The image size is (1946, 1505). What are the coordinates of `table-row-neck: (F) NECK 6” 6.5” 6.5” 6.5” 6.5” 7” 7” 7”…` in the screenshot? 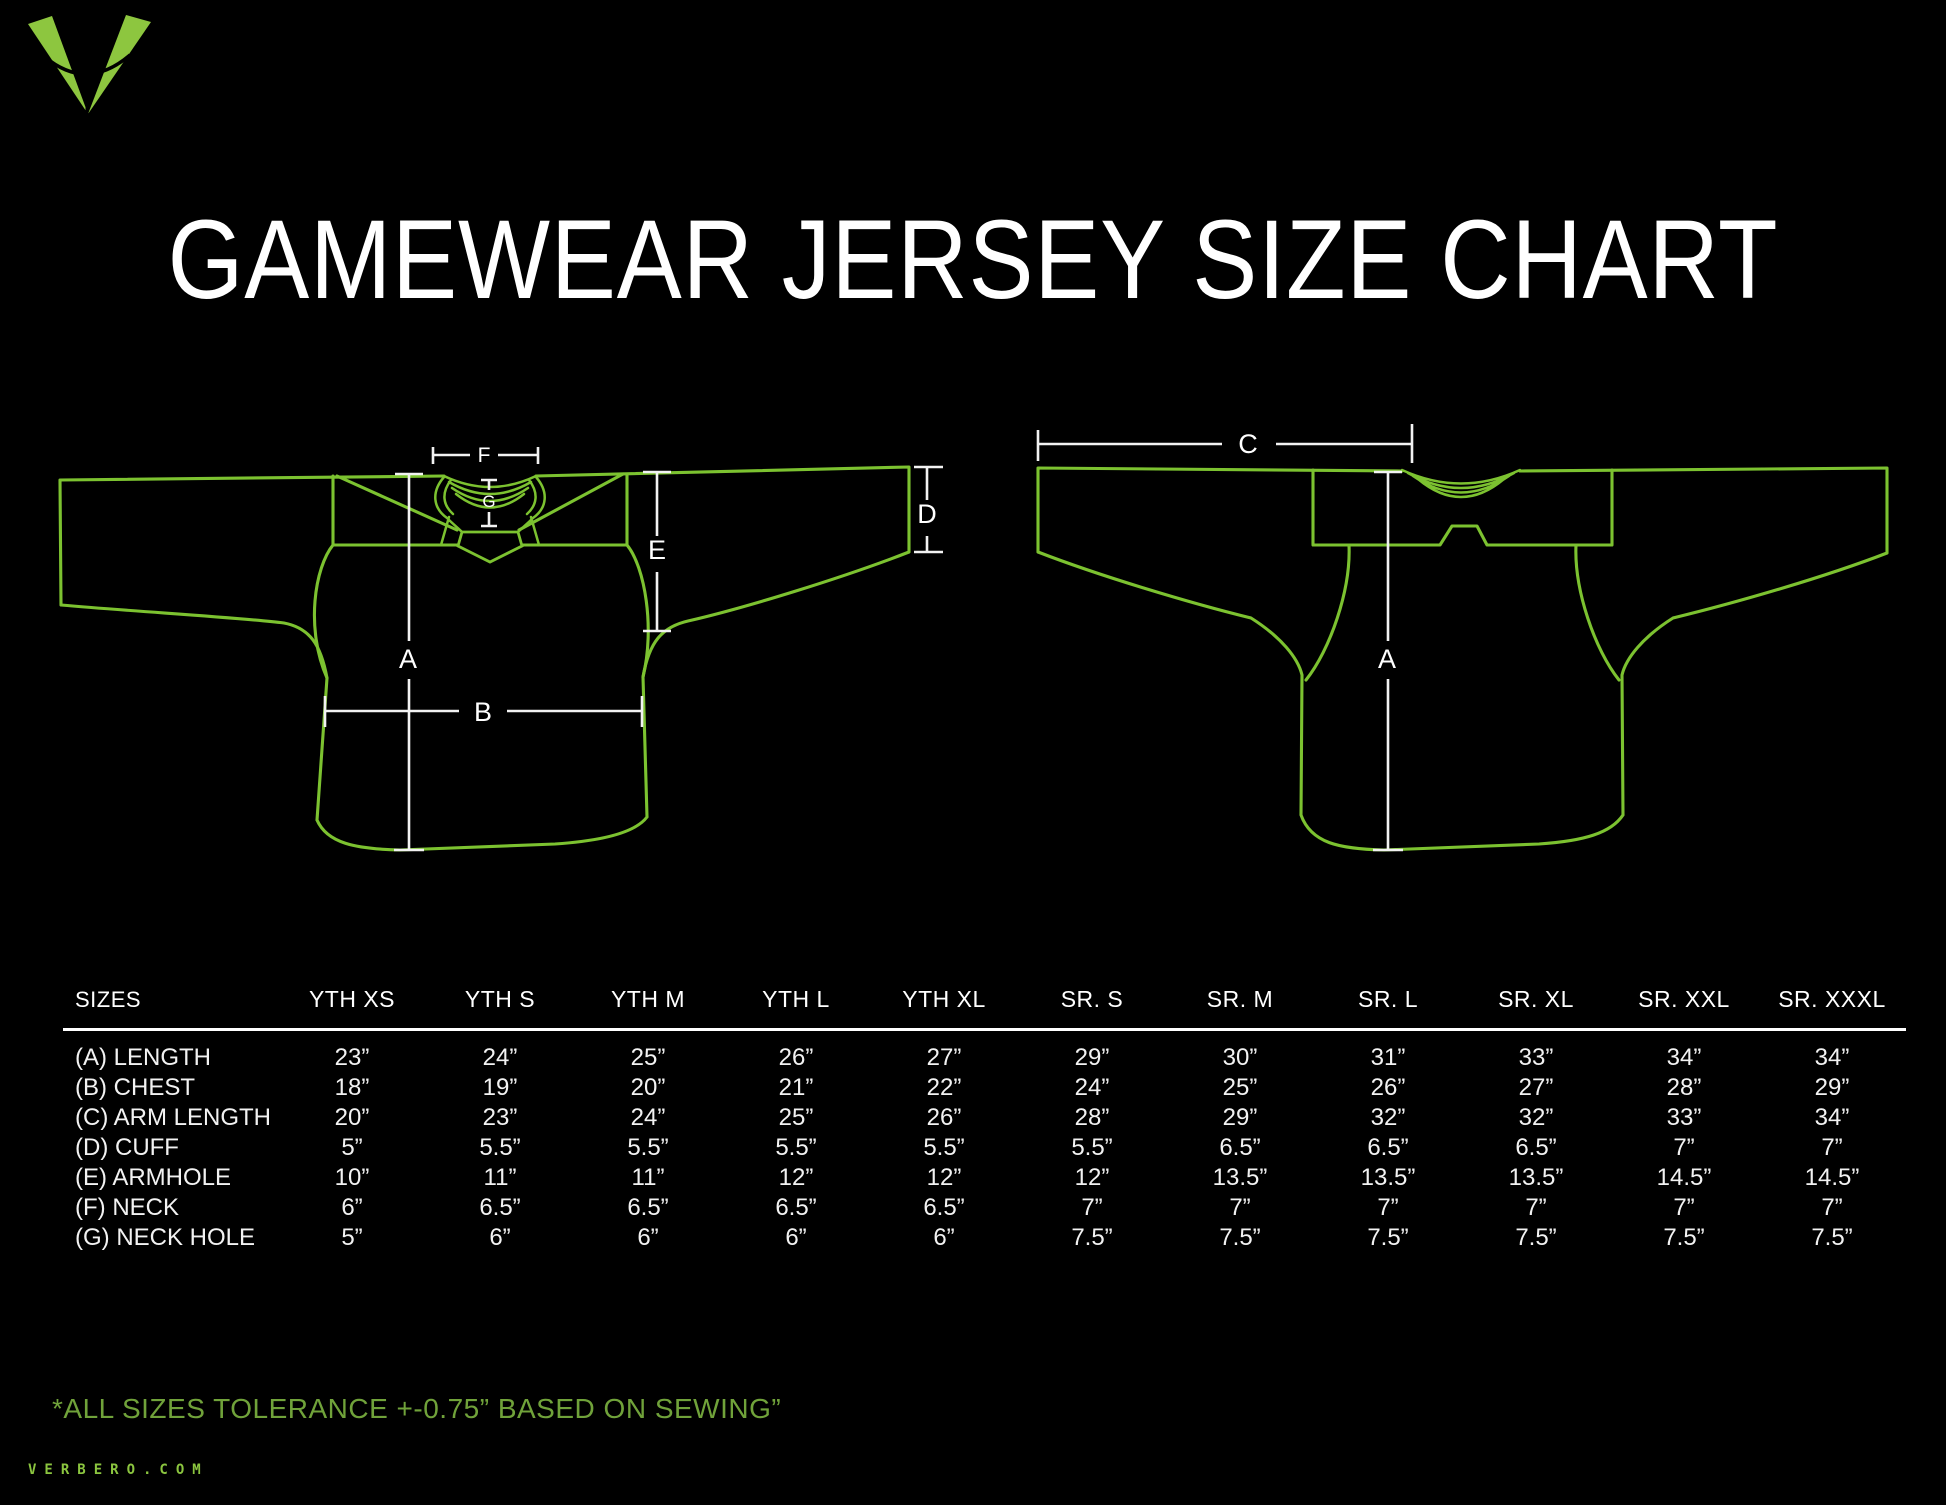 It's located at (984, 1208).